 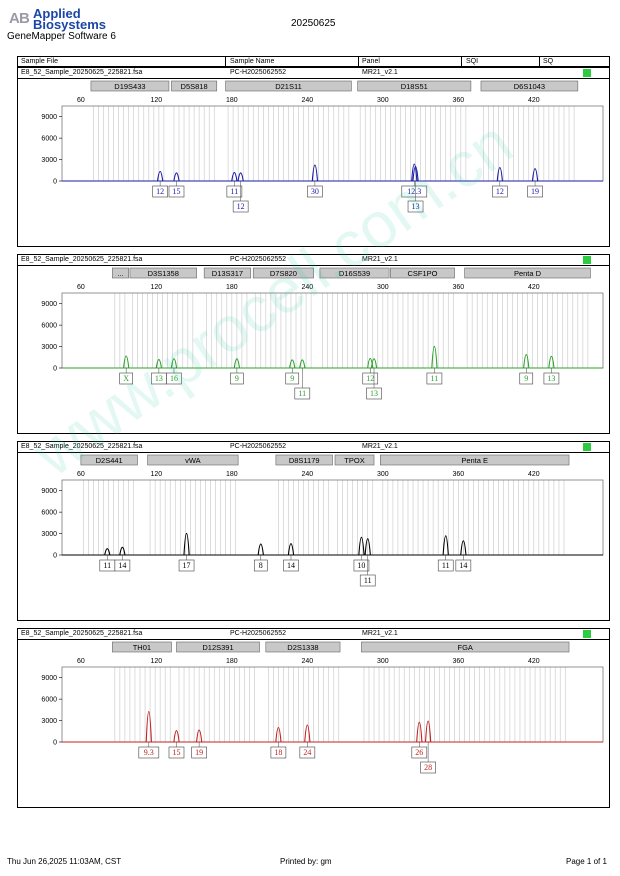 I want to click on svg-text: A, so click(x=14, y=18).